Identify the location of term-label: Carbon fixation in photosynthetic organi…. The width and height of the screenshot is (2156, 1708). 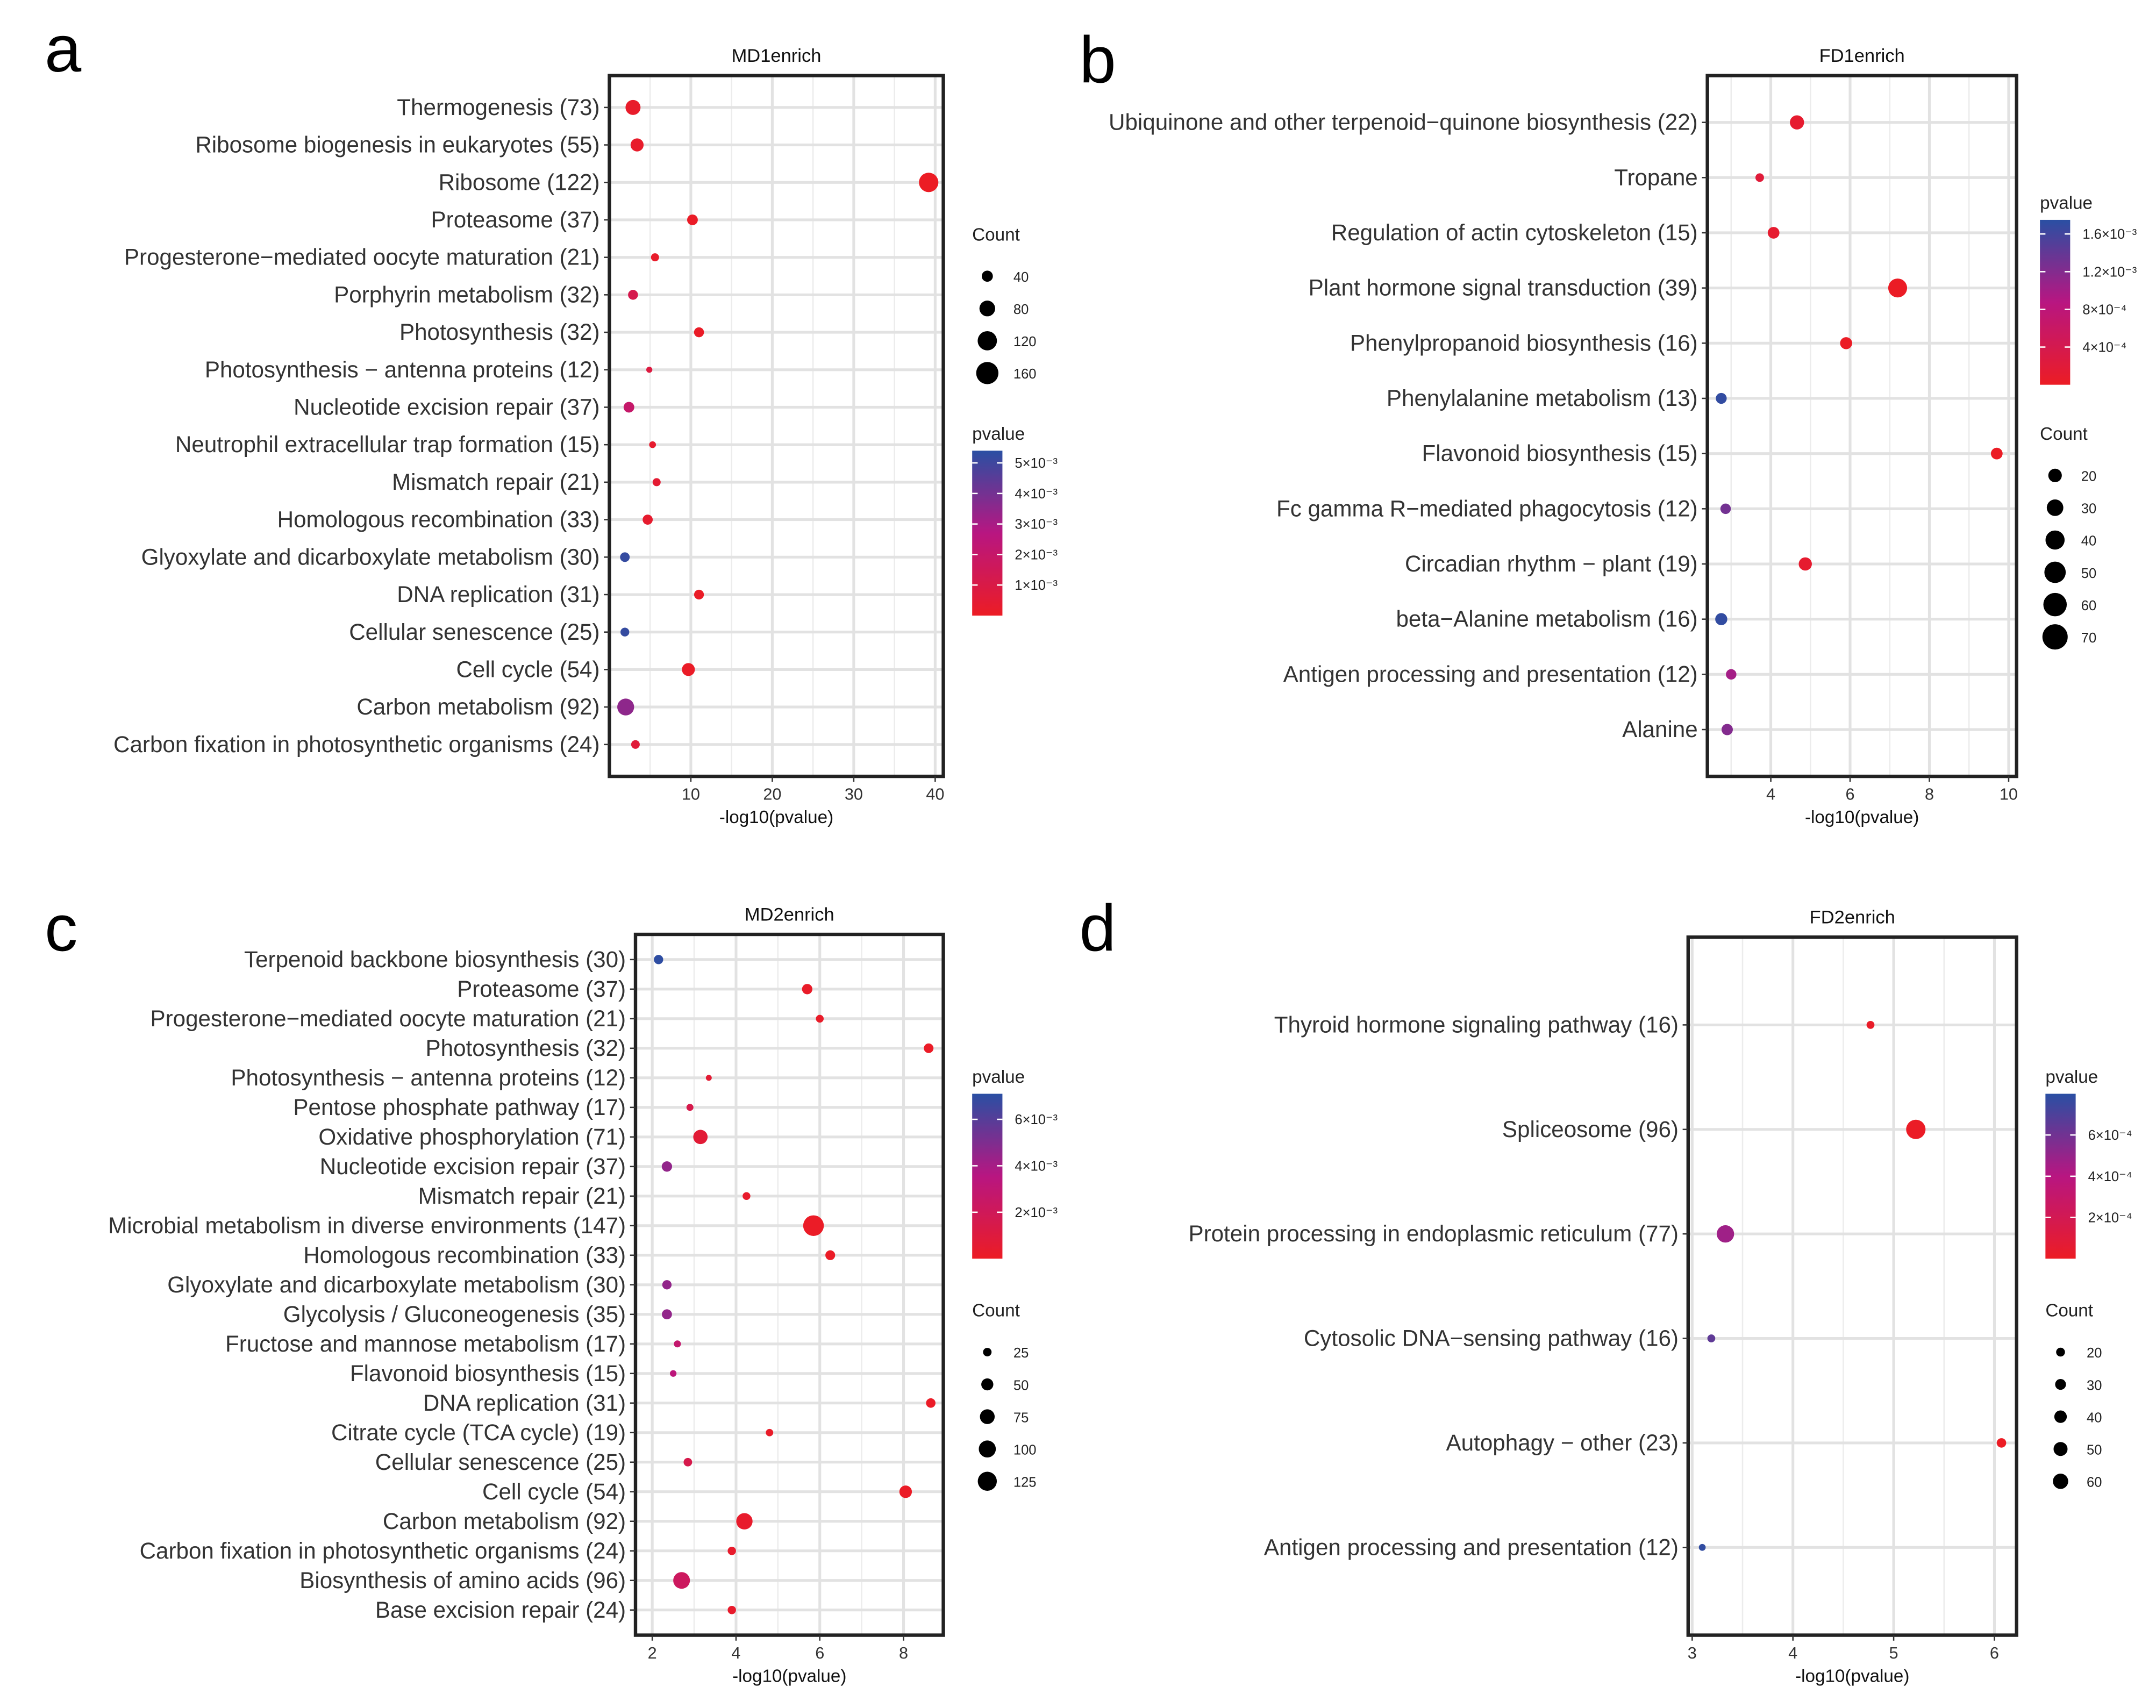
(383, 1550).